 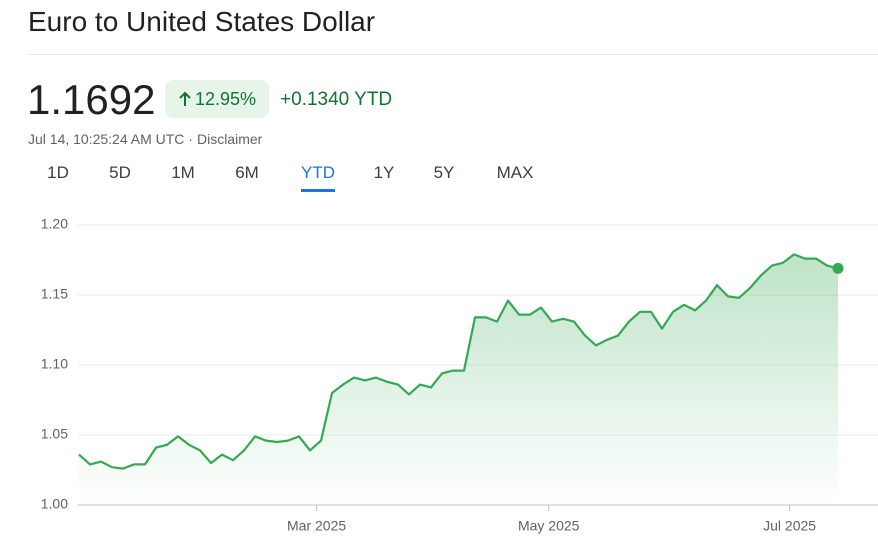 I want to click on timestamp-row: Jul 14, 10:25:24 AM UTC · Disclaimer, so click(x=145, y=139).